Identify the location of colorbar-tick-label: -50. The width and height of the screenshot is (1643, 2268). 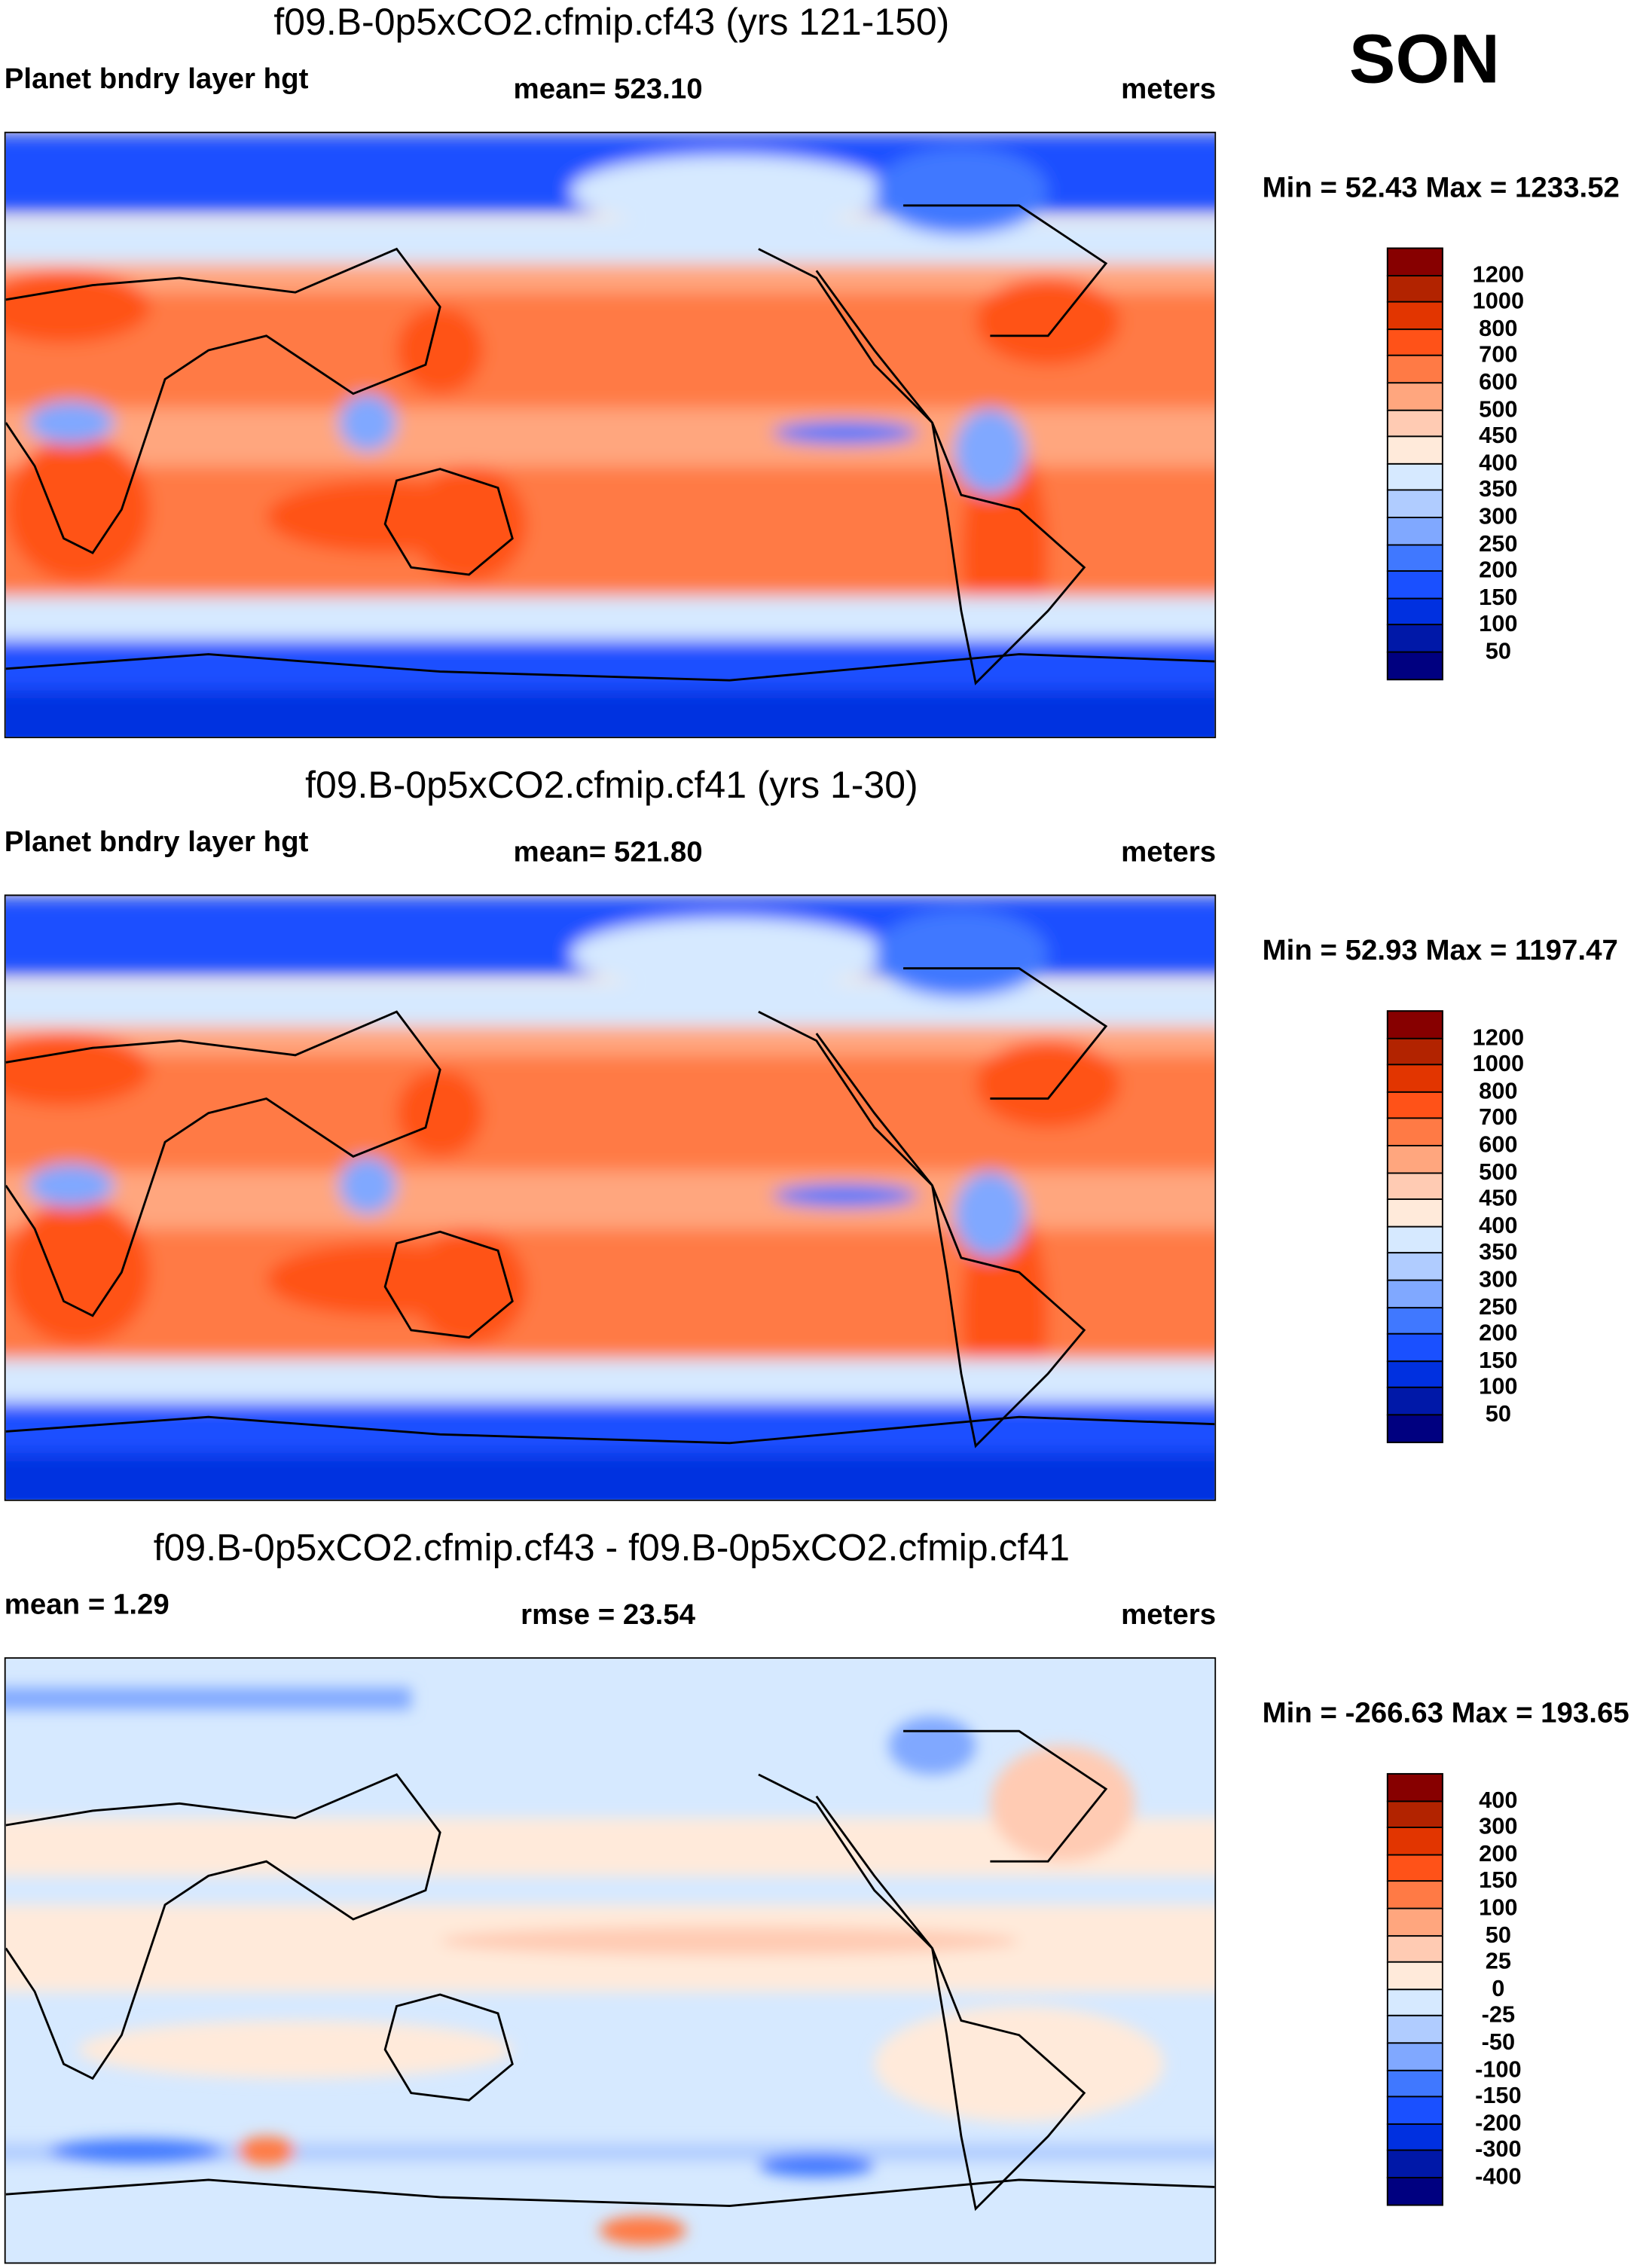
(1498, 2044).